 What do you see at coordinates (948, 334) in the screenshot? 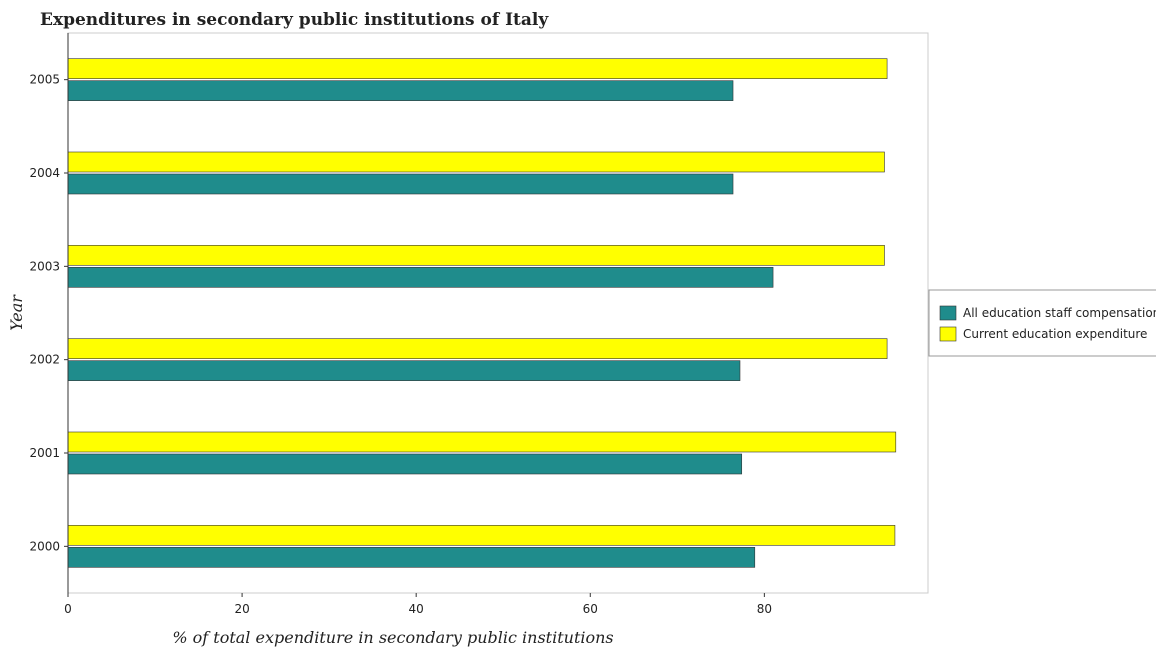
I see `legend-swatch-current` at bounding box center [948, 334].